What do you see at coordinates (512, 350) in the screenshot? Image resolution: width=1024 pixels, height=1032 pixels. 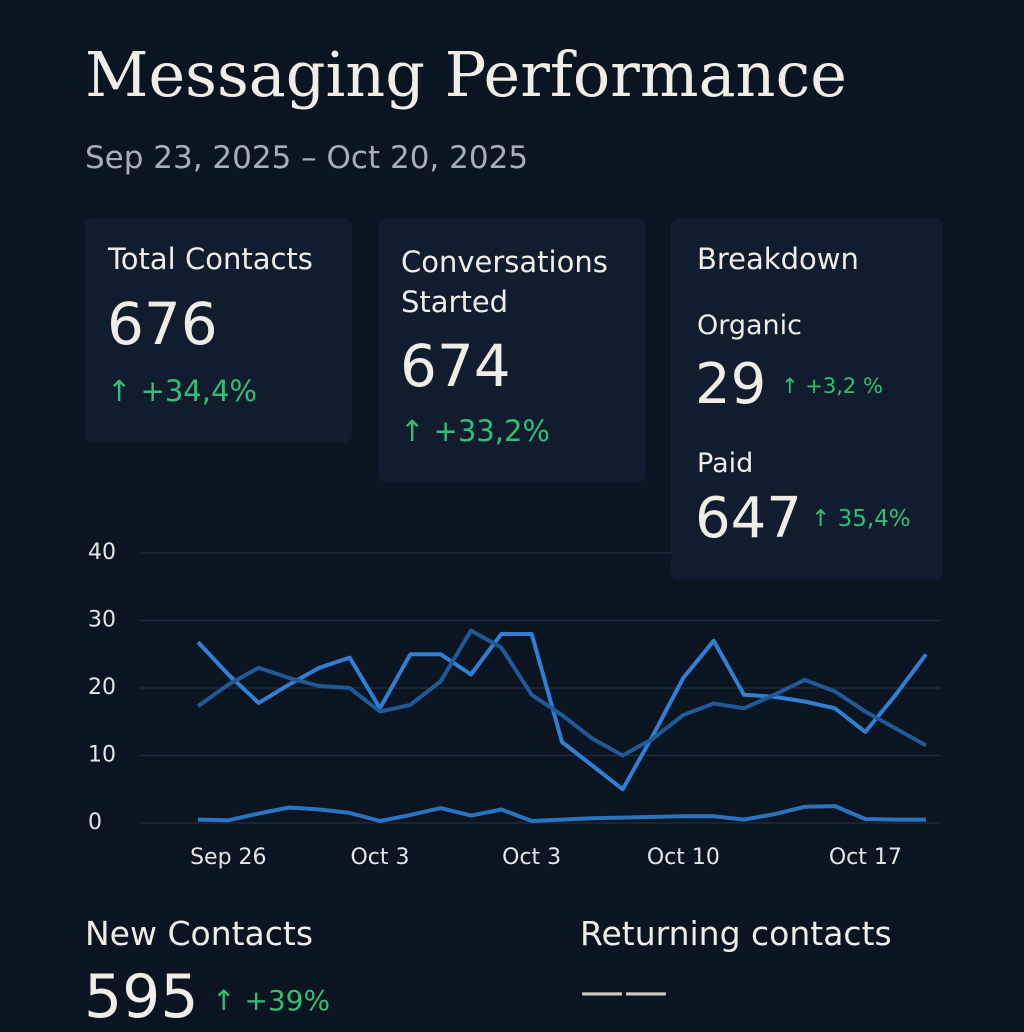 I see `card: Conversations Started 674 ↑ +33,2%` at bounding box center [512, 350].